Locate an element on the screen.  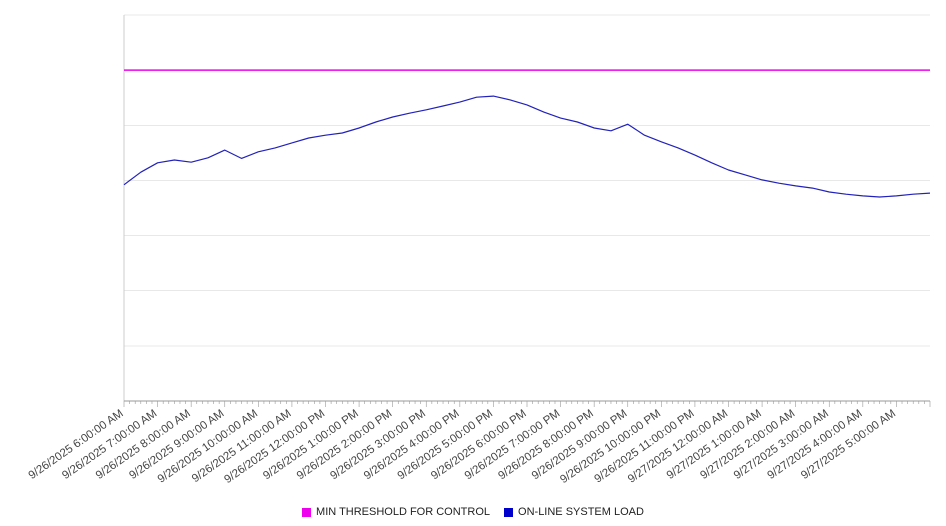
legend-item-system-load: ON-LINE SYSTEM LOAD is located at coordinates (574, 512).